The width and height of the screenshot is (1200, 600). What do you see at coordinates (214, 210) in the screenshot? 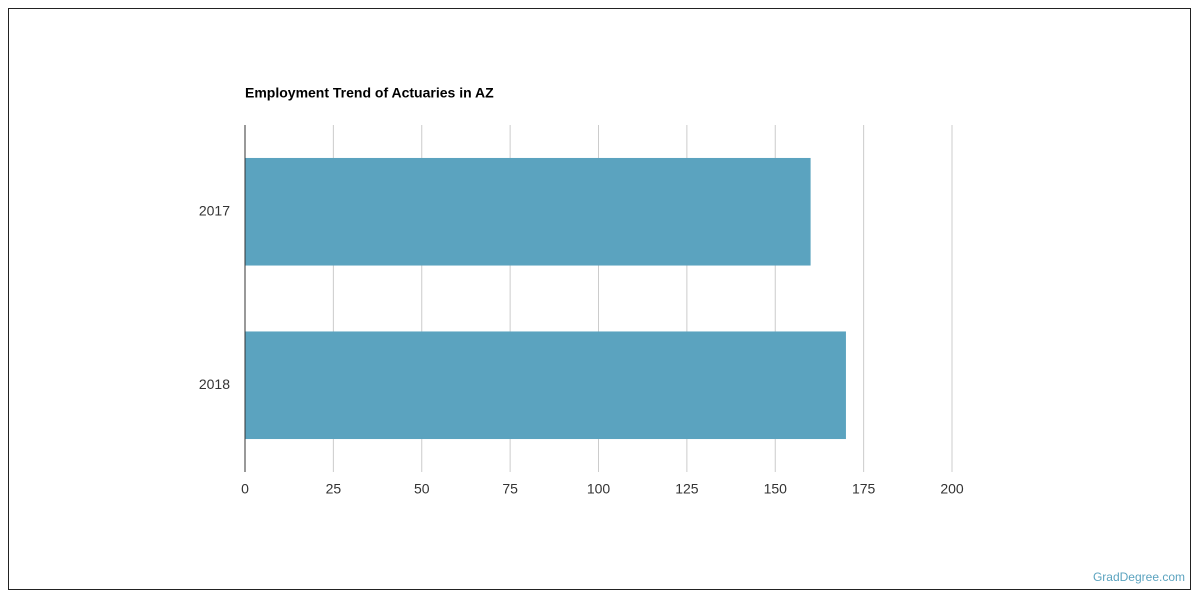
I see `y-tick-label: 2017` at bounding box center [214, 210].